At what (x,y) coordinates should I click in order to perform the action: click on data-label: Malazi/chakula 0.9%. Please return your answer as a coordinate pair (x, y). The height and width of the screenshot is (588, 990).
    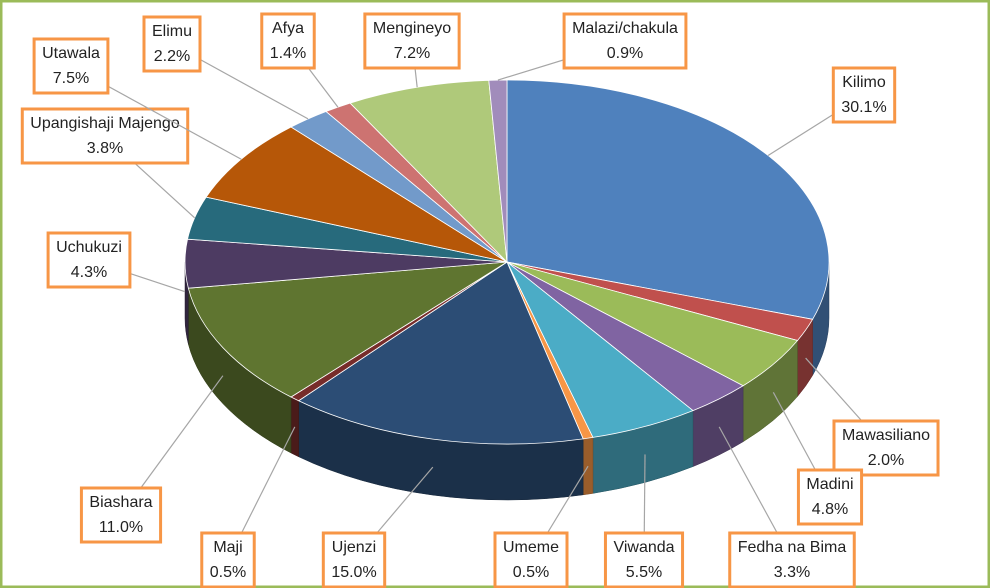
    Looking at the image, I should click on (625, 41).